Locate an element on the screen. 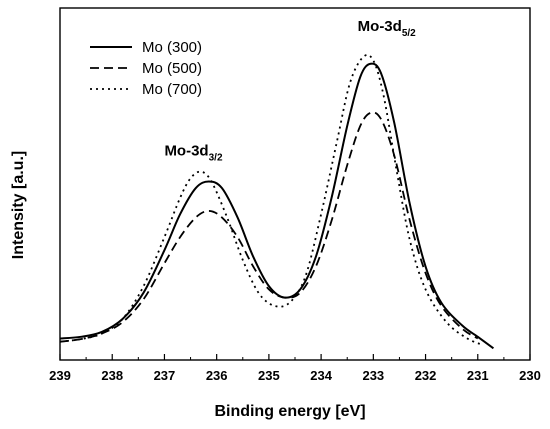 The image size is (550, 429). x-tick-label: 230 is located at coordinates (530, 375).